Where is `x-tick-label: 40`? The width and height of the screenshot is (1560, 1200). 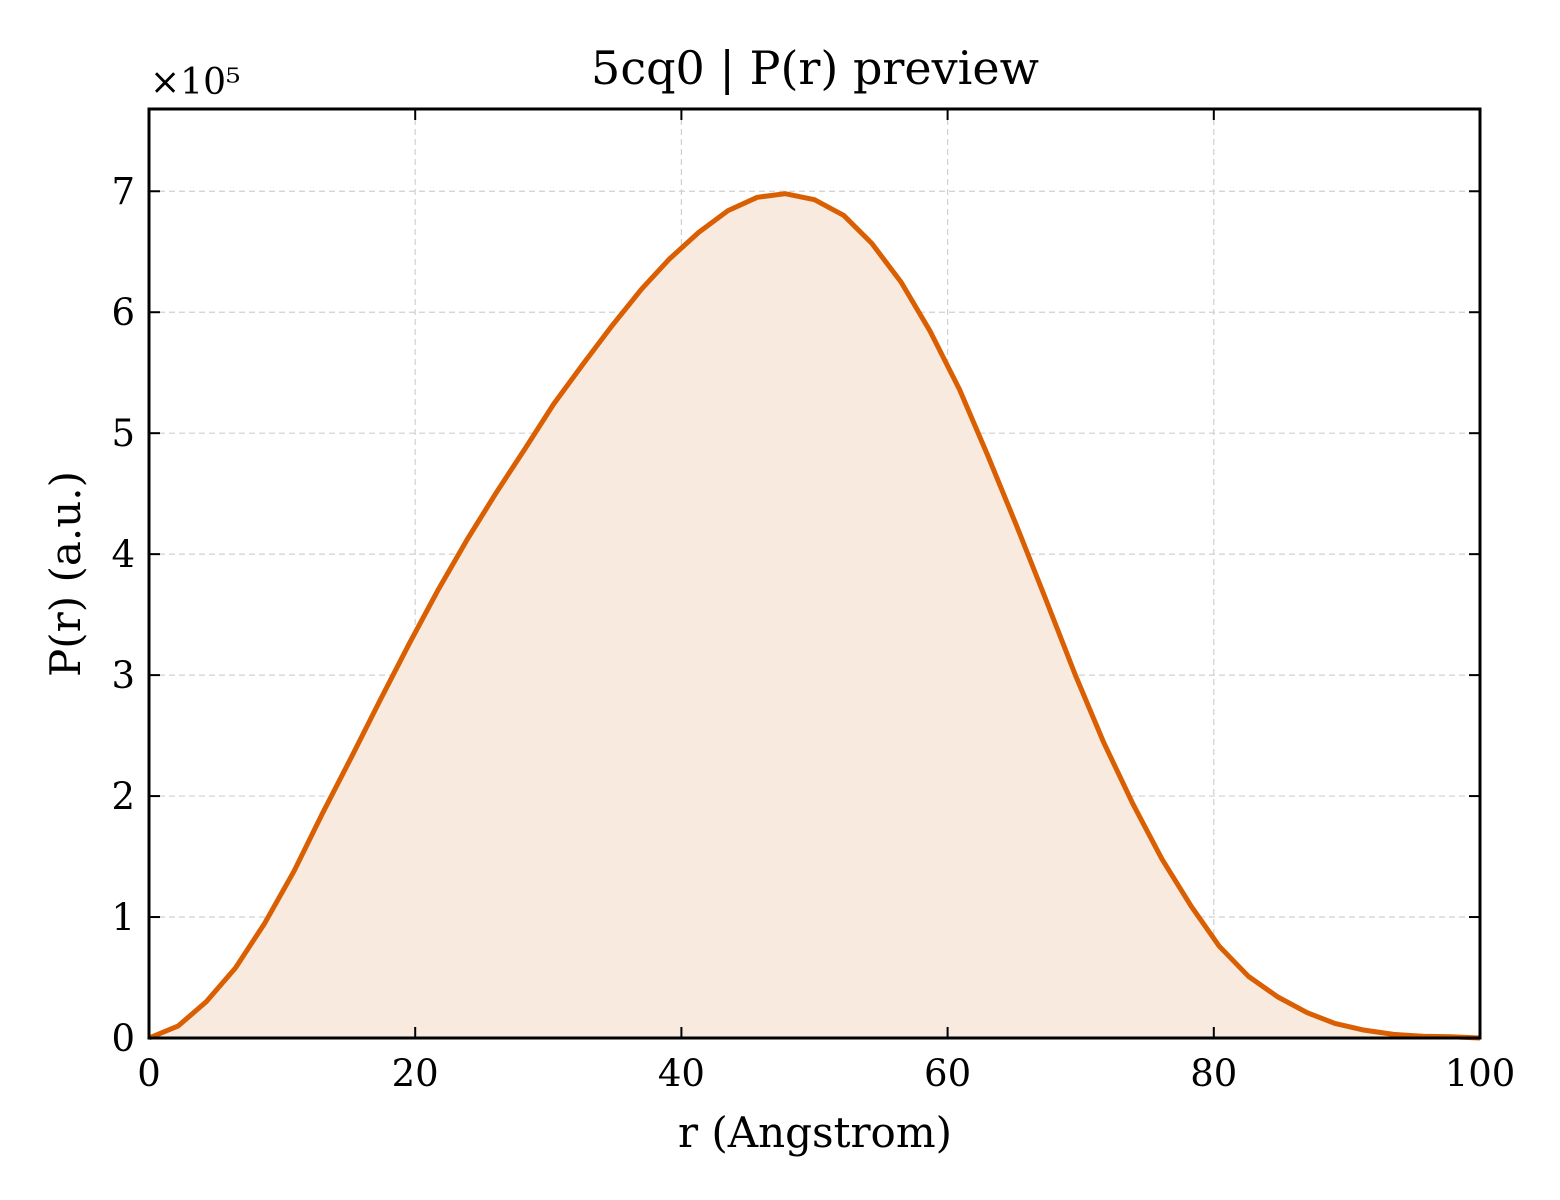 x-tick-label: 40 is located at coordinates (681, 1073).